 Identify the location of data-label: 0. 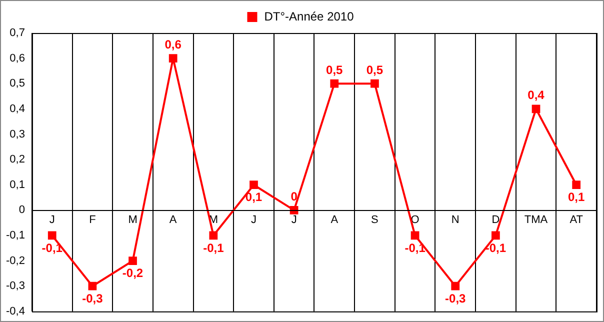
(294, 196).